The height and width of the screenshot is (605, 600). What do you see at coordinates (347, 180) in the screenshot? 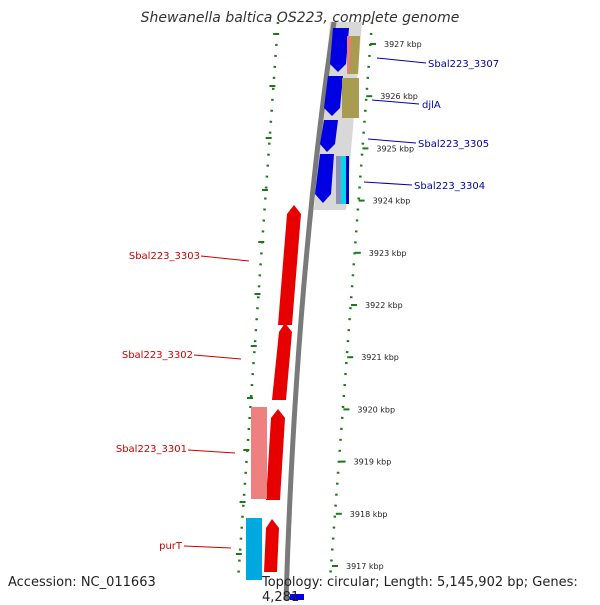
I see `feature-blue-strip` at bounding box center [347, 180].